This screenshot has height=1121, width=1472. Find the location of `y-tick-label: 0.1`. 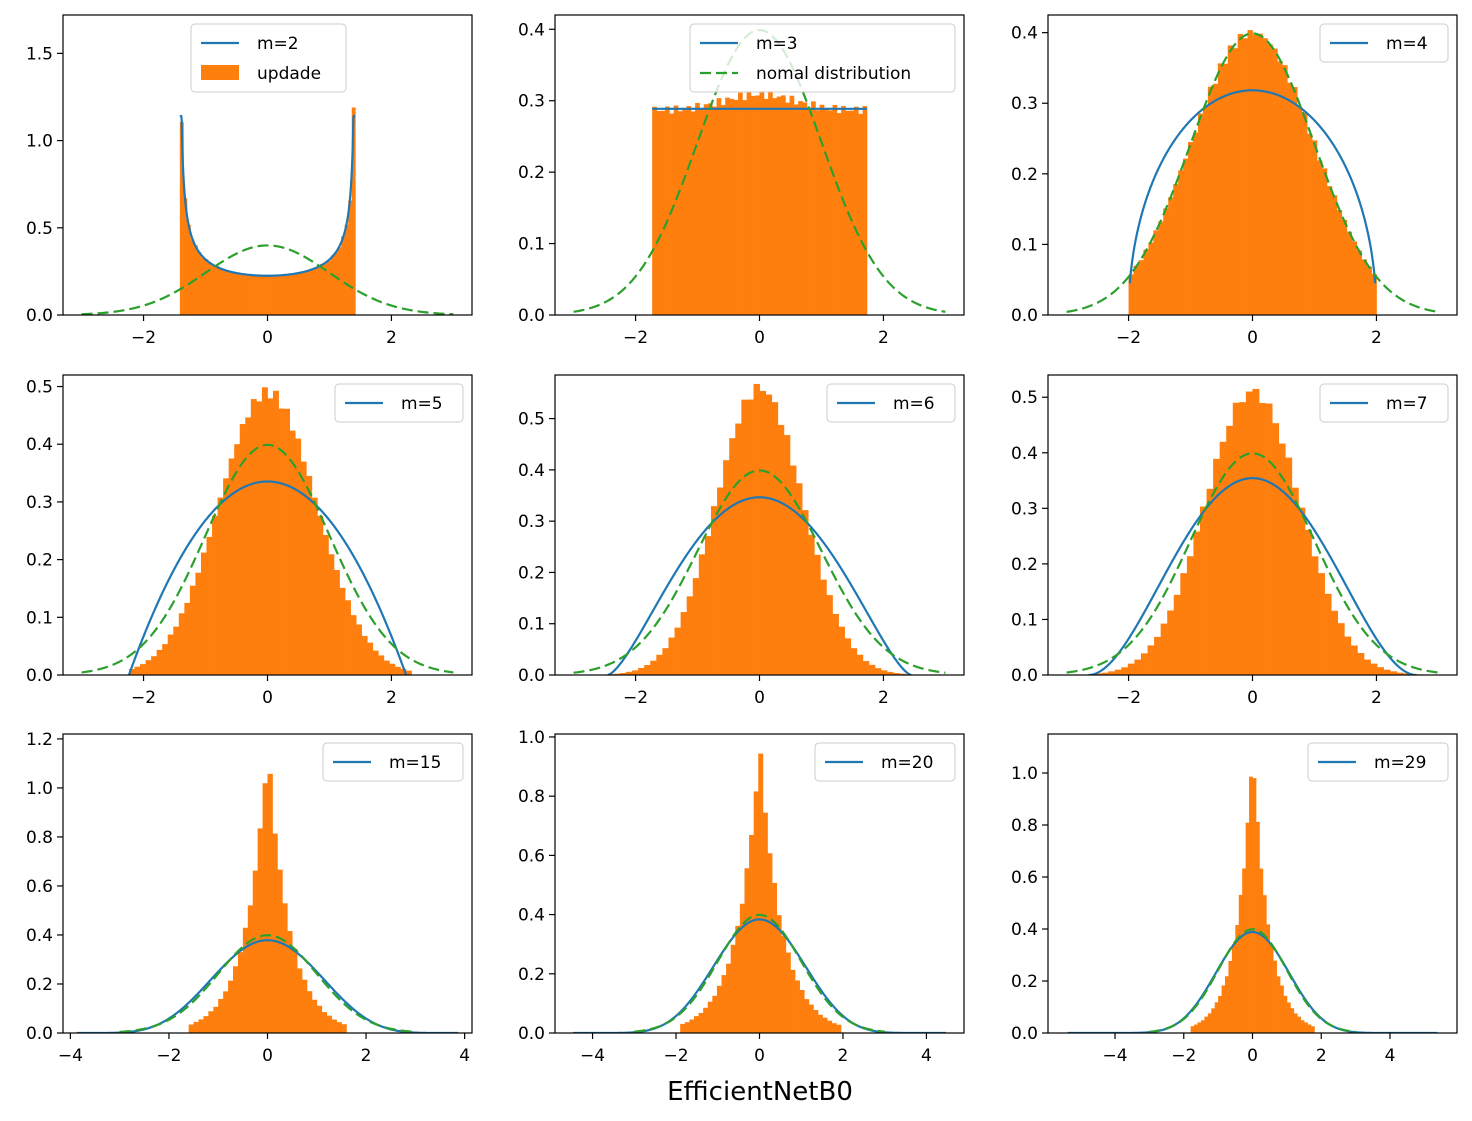

y-tick-label: 0.1 is located at coordinates (1024, 620).